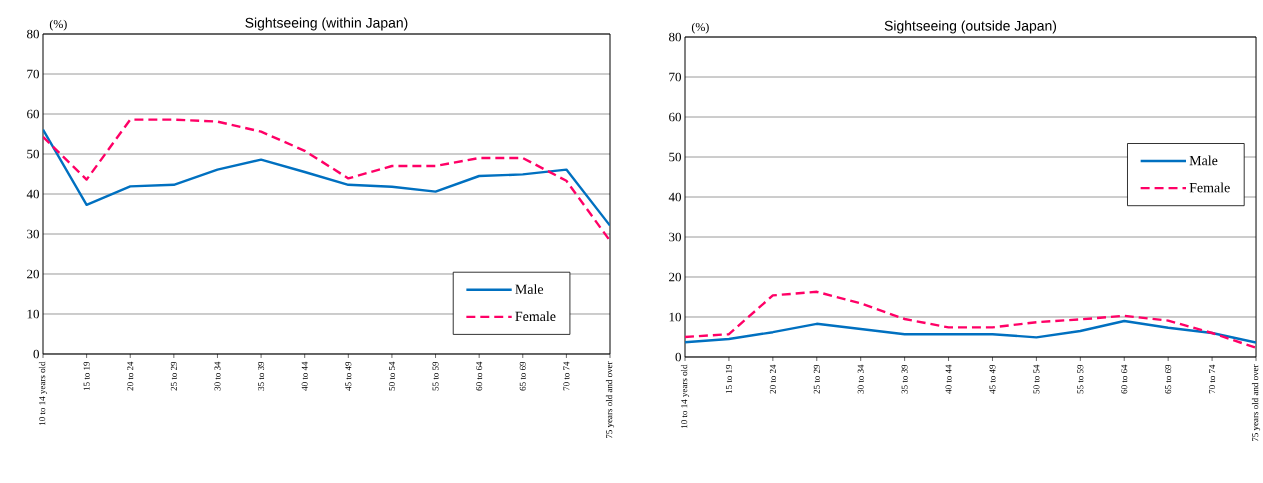 This screenshot has height=483, width=1263. What do you see at coordinates (326, 24) in the screenshot?
I see `chart-title: Sightseeing (within Japan)` at bounding box center [326, 24].